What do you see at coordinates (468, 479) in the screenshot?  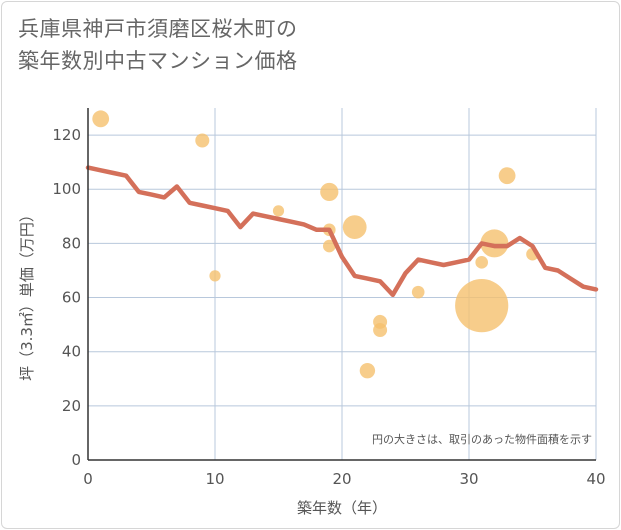 I see `x-tick-label: 30` at bounding box center [468, 479].